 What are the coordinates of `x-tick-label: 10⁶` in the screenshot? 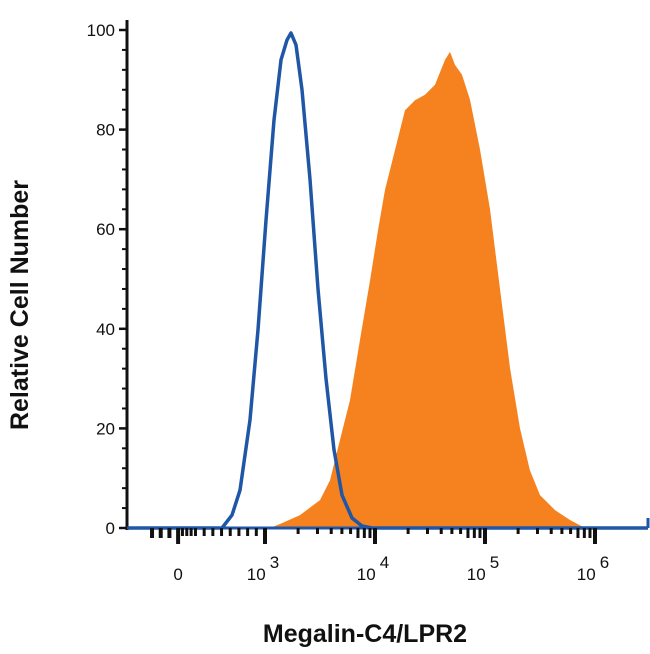 It's located at (593, 568).